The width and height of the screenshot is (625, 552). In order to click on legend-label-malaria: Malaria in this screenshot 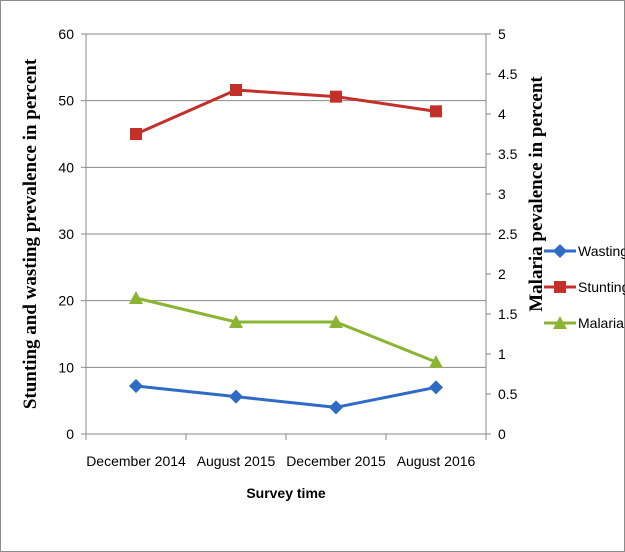, I will do `click(601, 323)`.